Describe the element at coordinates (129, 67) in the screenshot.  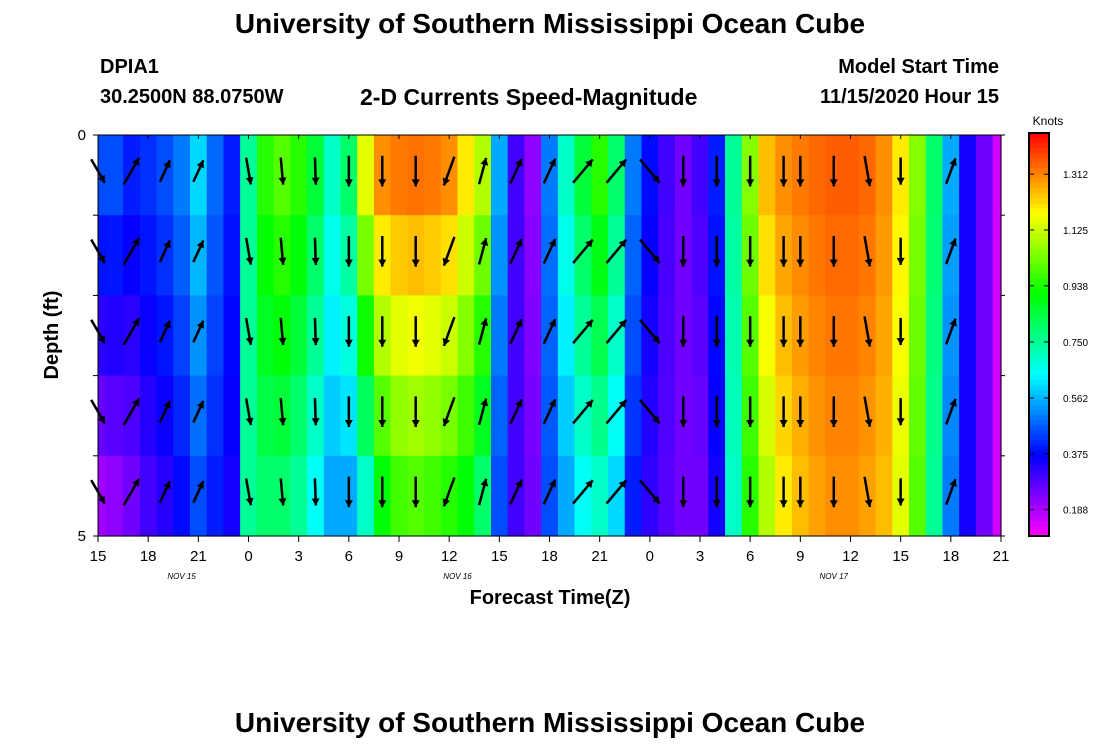
I see `station-id: DPIA1` at that location.